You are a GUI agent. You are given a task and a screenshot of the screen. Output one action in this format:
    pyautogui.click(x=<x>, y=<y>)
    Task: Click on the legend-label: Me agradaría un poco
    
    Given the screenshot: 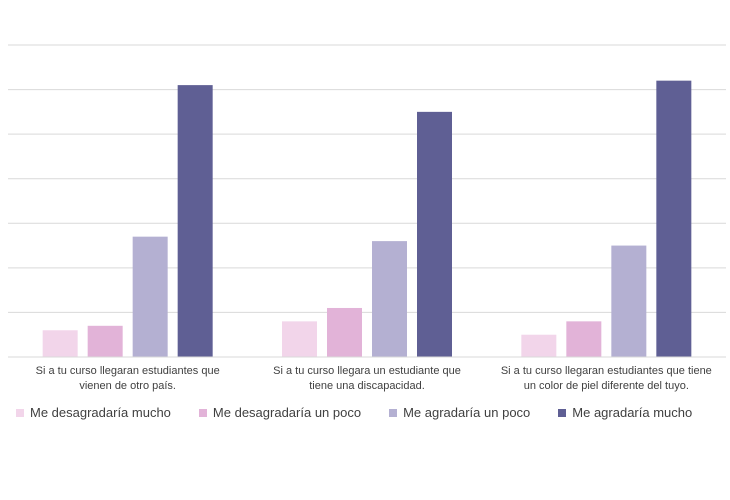 What is the action you would take?
    pyautogui.click(x=467, y=412)
    